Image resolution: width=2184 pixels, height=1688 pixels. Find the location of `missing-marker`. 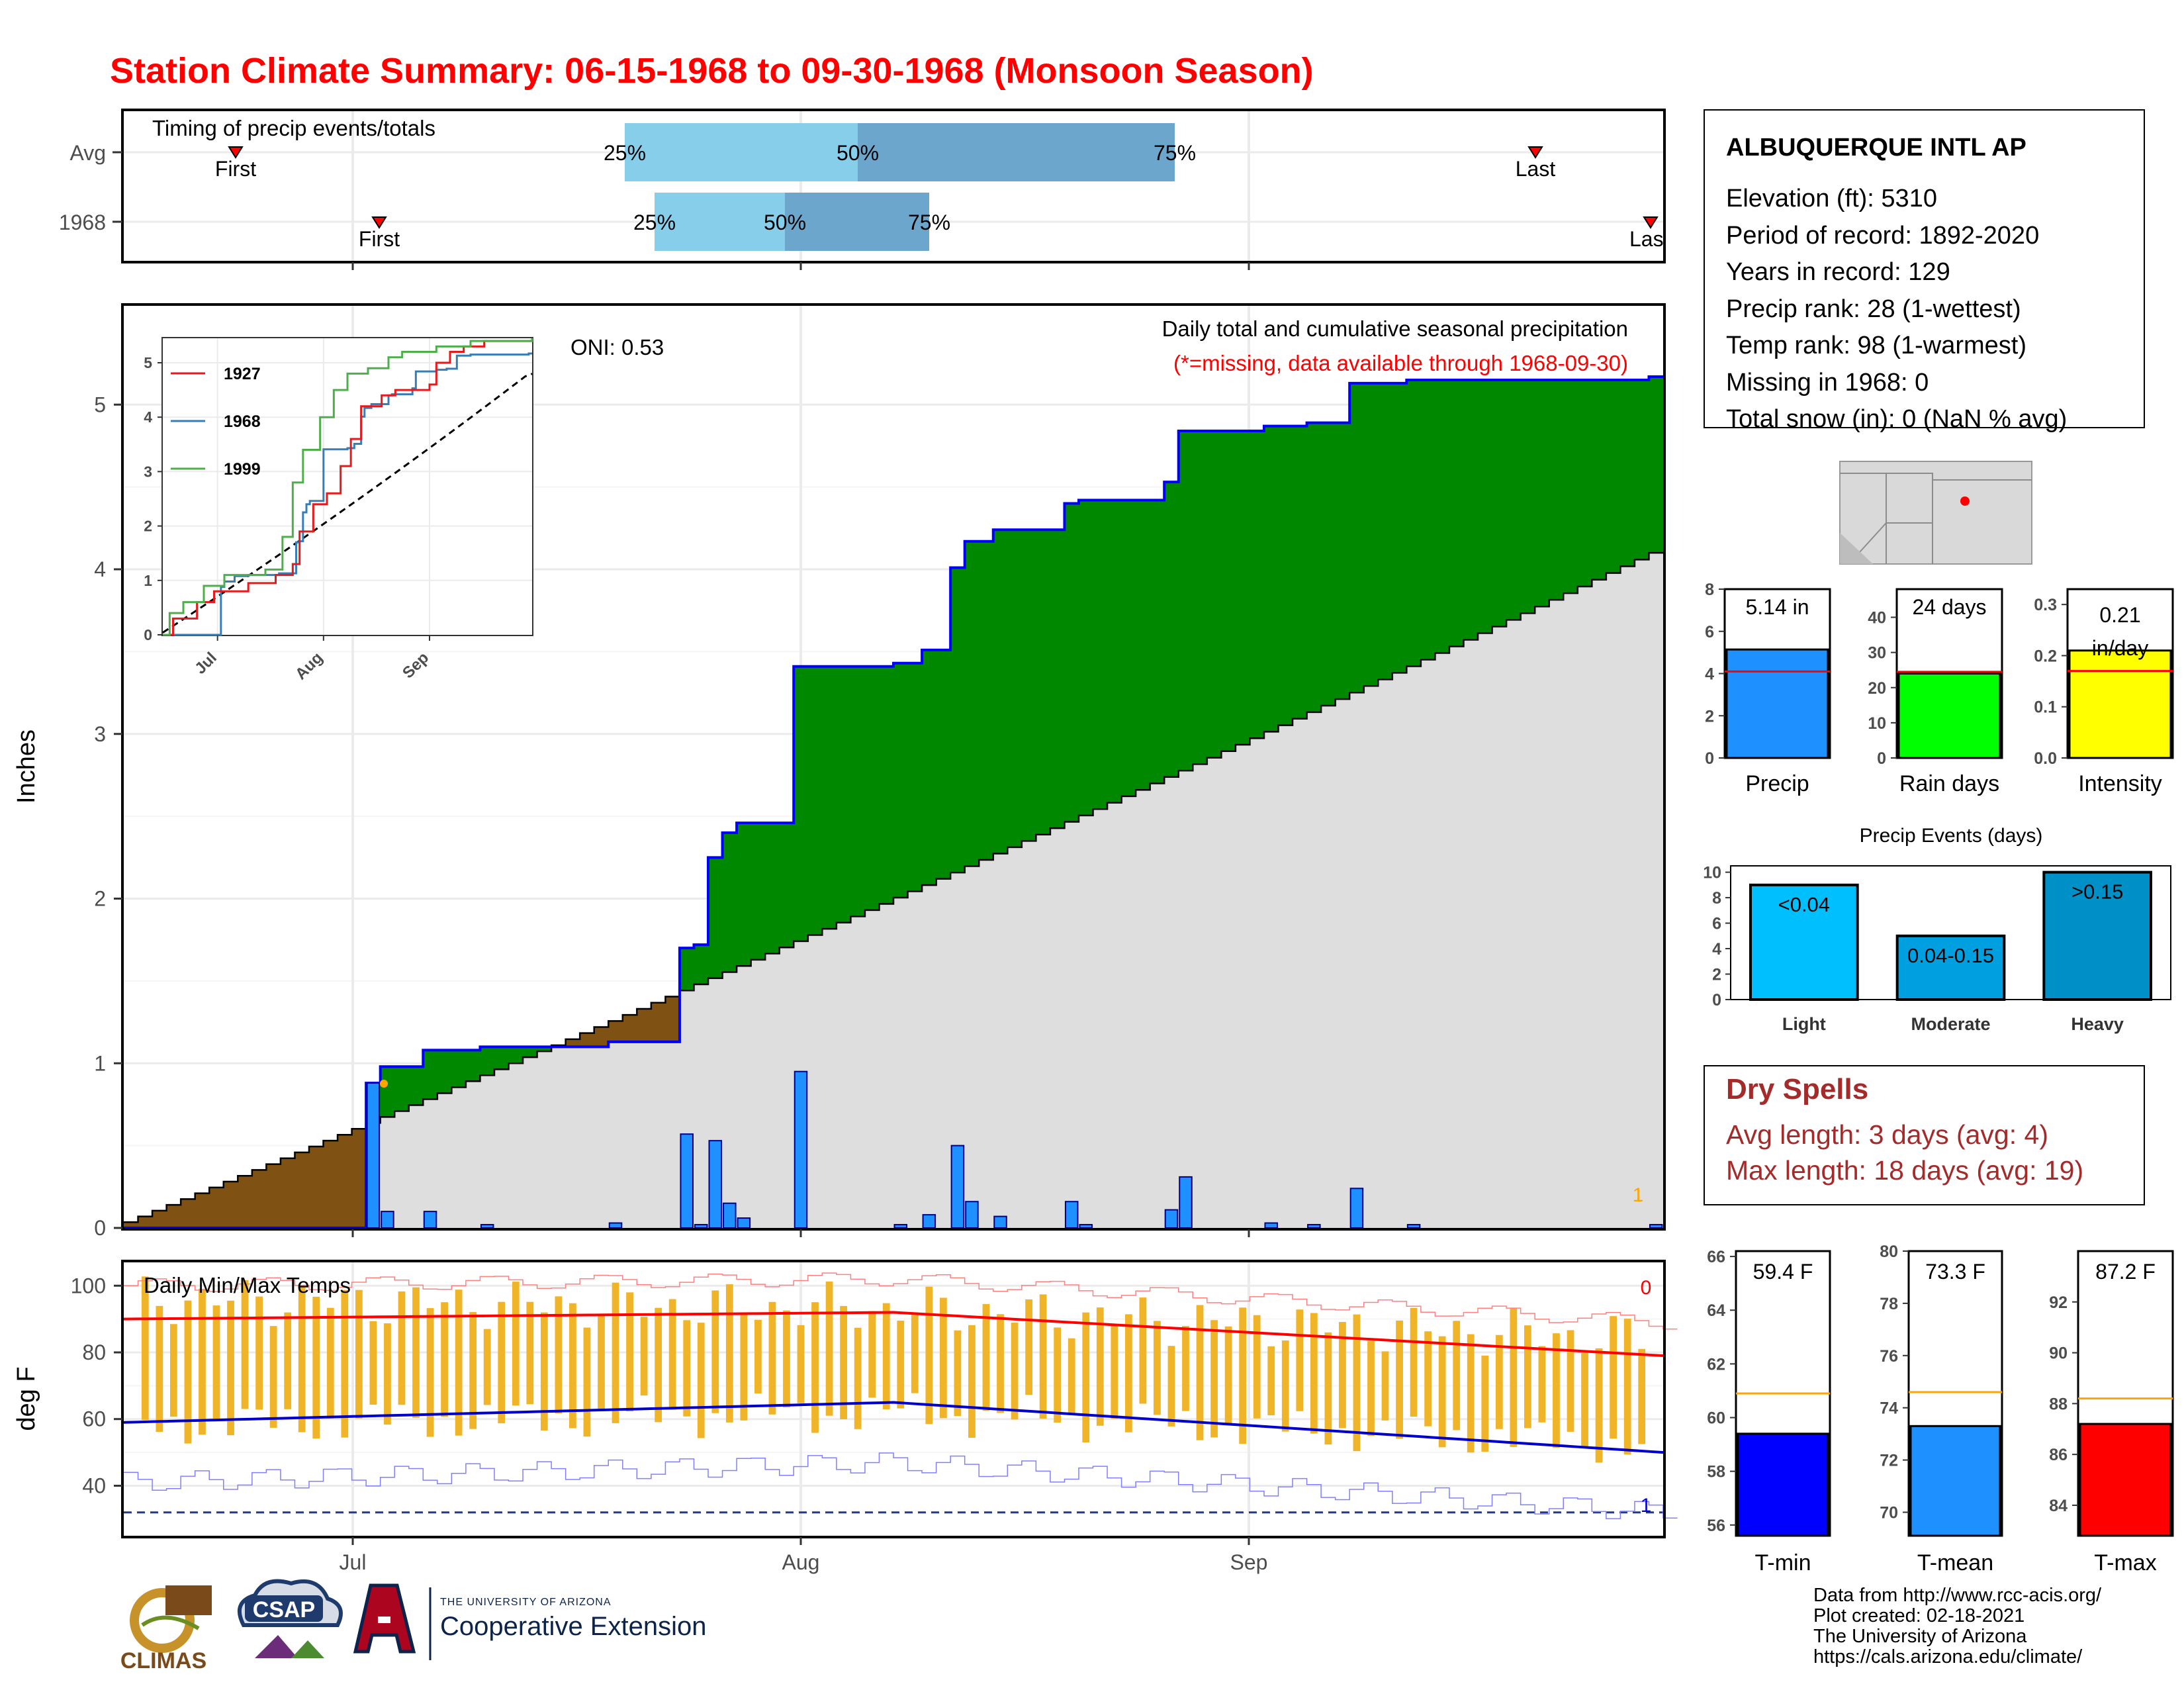

missing-marker is located at coordinates (384, 1084).